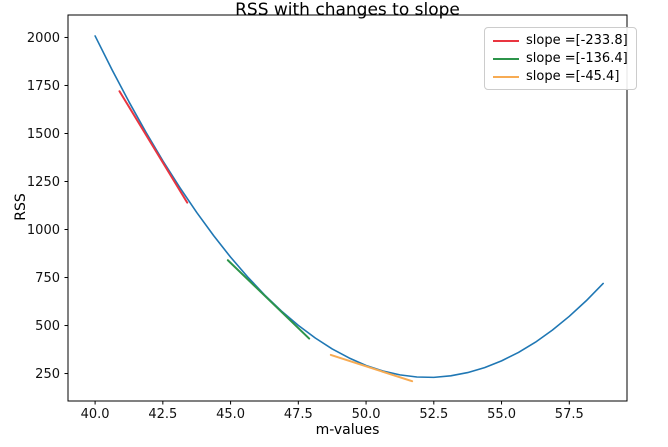 Image resolution: width=668 pixels, height=447 pixels. What do you see at coordinates (47, 278) in the screenshot?
I see `y-tick-label: 750` at bounding box center [47, 278].